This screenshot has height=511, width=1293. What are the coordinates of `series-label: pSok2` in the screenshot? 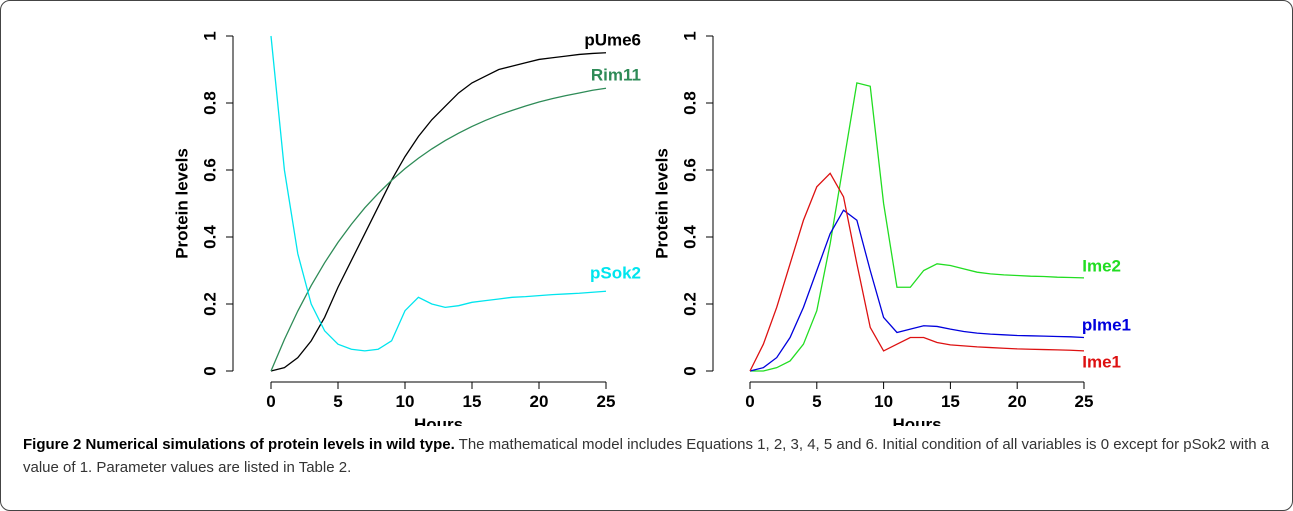 It's located at (615, 272).